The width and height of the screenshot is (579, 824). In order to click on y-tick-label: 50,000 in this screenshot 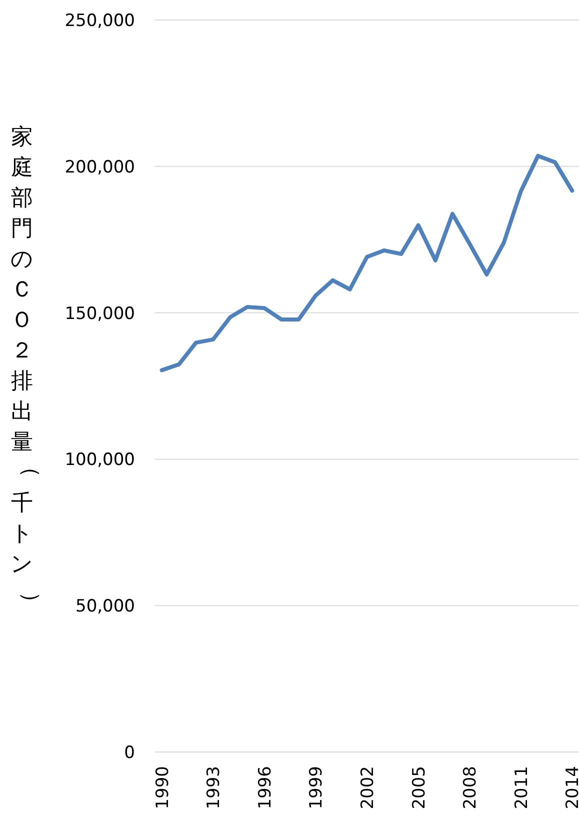, I will do `click(105, 606)`.